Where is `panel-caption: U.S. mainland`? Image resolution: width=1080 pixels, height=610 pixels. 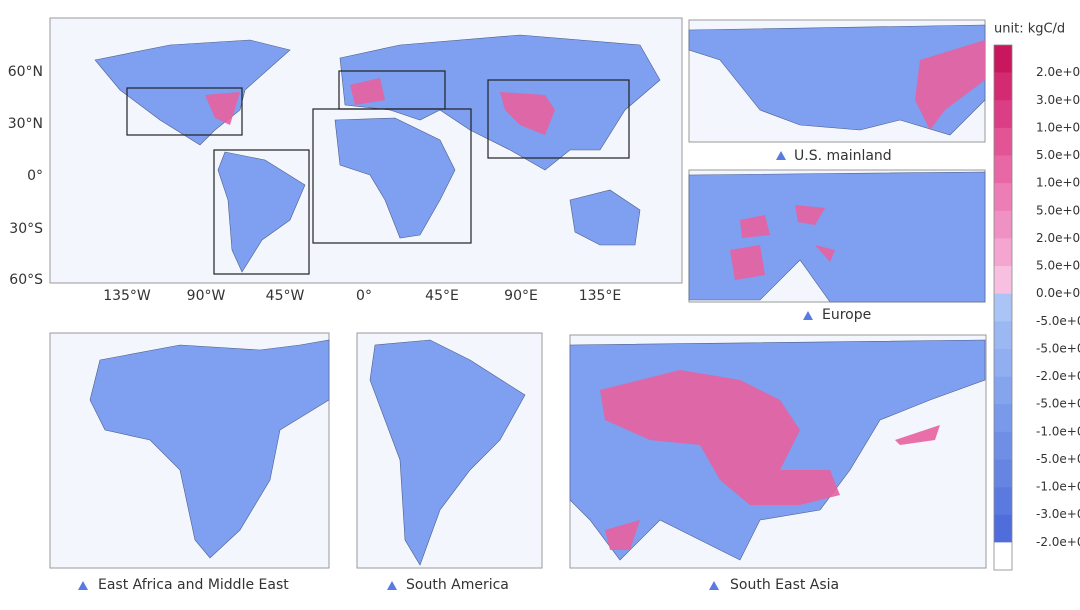 panel-caption: U.S. mainland is located at coordinates (843, 156).